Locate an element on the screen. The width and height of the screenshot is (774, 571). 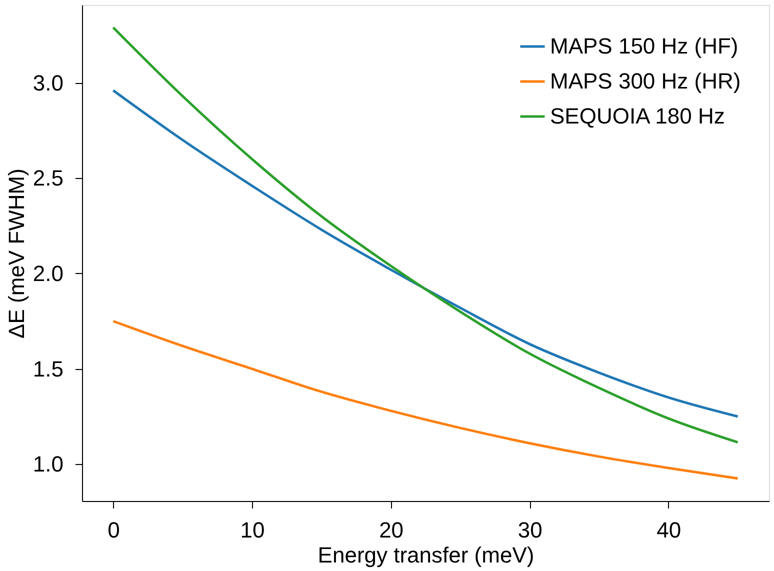
legend-label: MAPS 150 Hz (HF) is located at coordinates (644, 46).